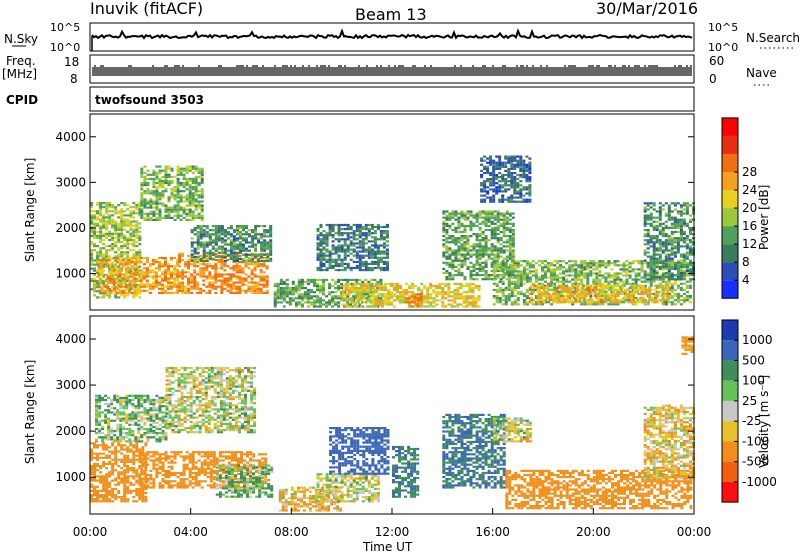 The height and width of the screenshot is (554, 800). I want to click on nave-tick-bottom: 0, so click(713, 79).